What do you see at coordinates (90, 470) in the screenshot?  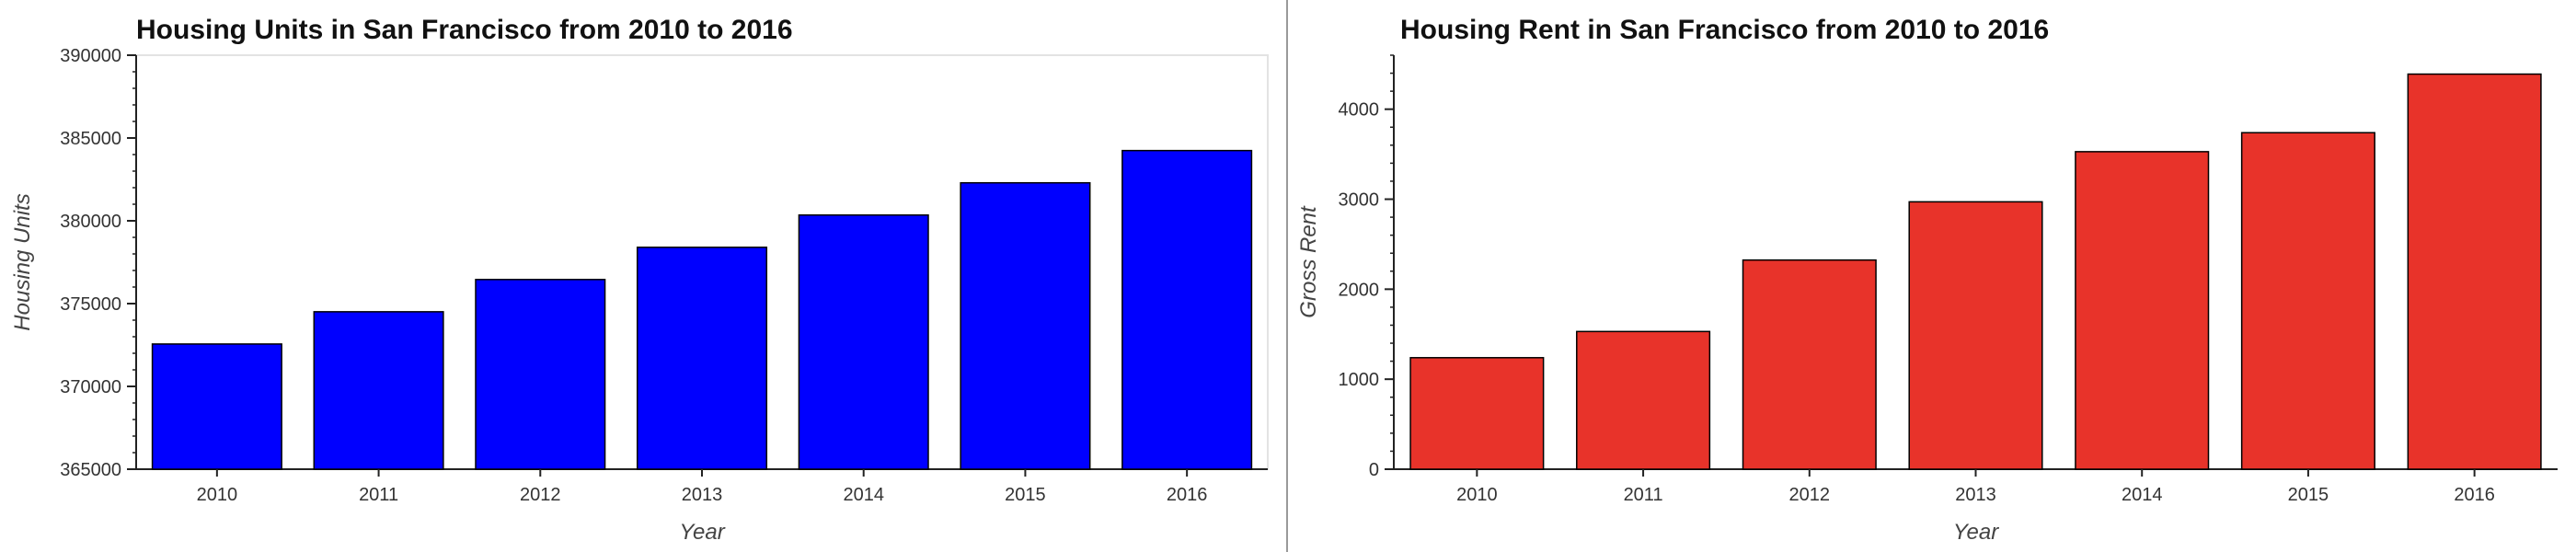 I see `chart-0-y-tick-label: 365000` at bounding box center [90, 470].